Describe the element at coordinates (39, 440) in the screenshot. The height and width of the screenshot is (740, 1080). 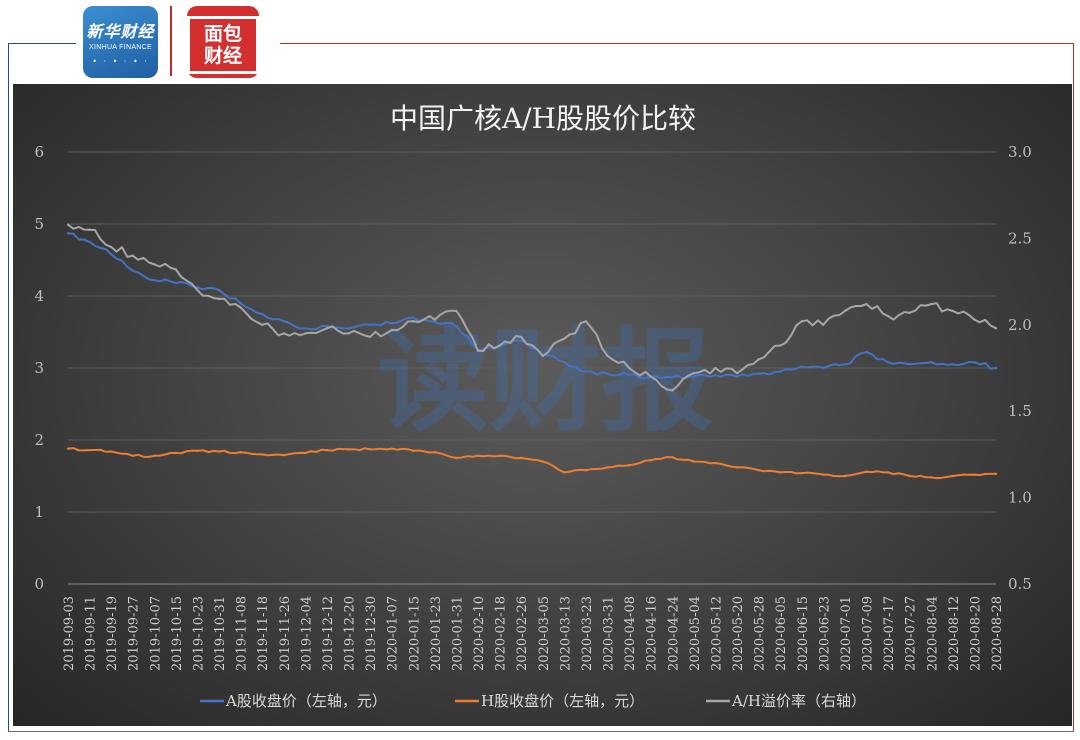
I see `y-left-tick-2: 2` at that location.